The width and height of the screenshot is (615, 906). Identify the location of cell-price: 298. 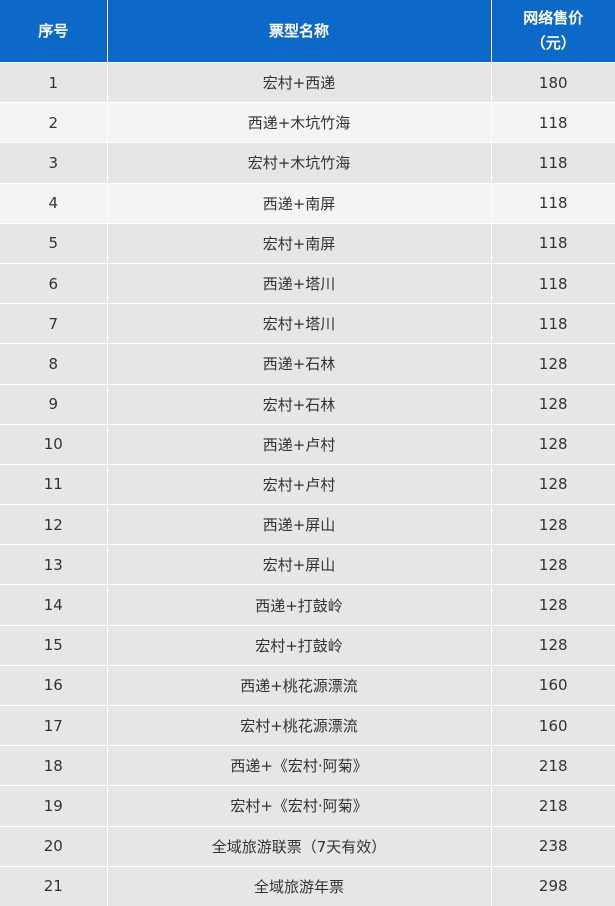
(553, 885).